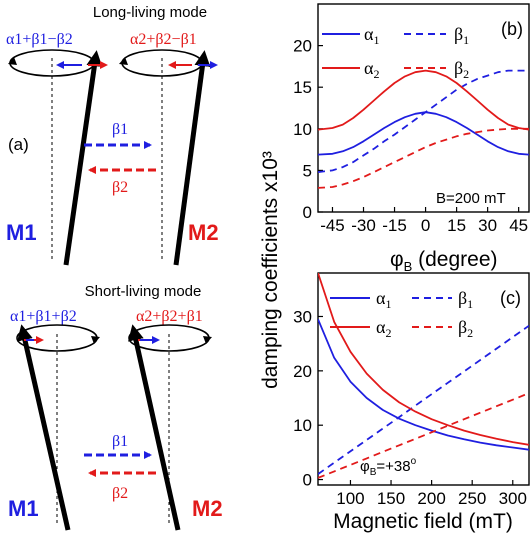 Image resolution: width=532 pixels, height=535 pixels. Describe the element at coordinates (465, 328) in the screenshot. I see `legend-c-beta2: β2` at that location.